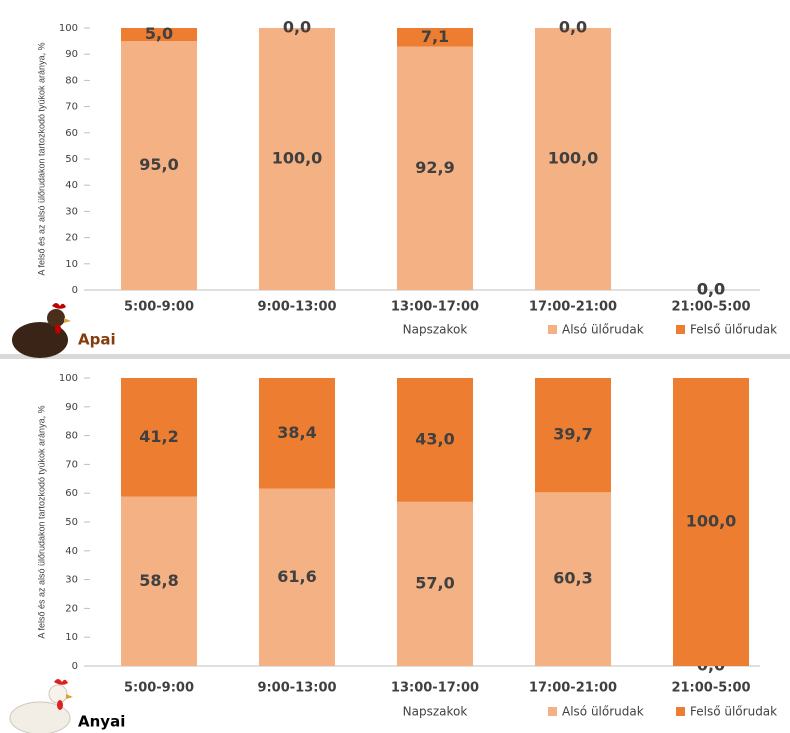 The height and width of the screenshot is (733, 790). I want to click on panel-label: Apai, so click(97, 340).